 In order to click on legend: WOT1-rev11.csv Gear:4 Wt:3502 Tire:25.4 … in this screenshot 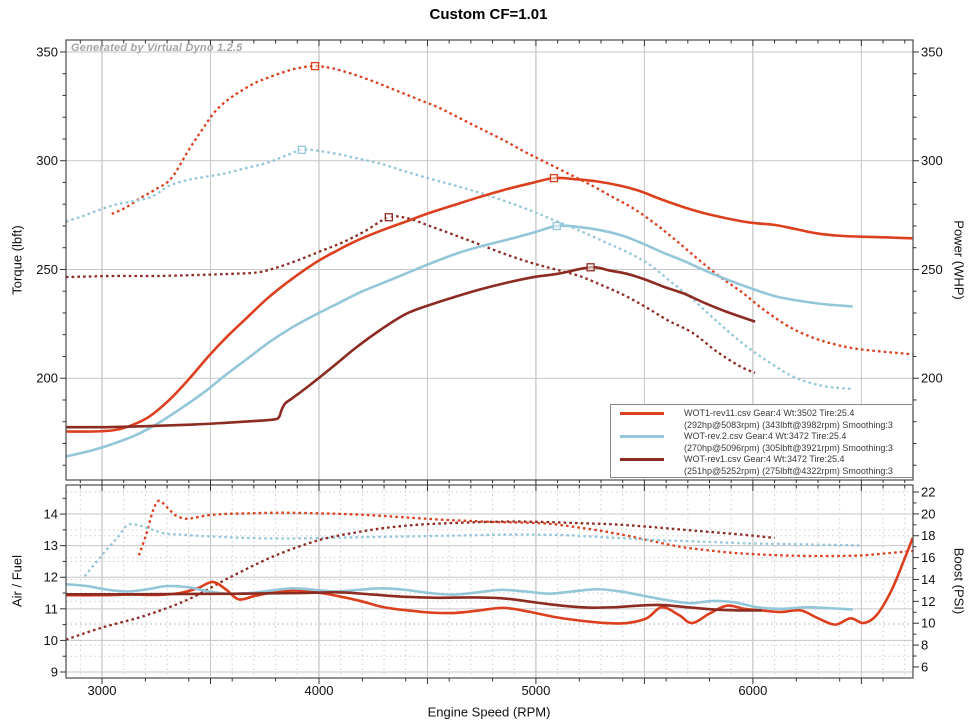, I will do `click(761, 441)`.